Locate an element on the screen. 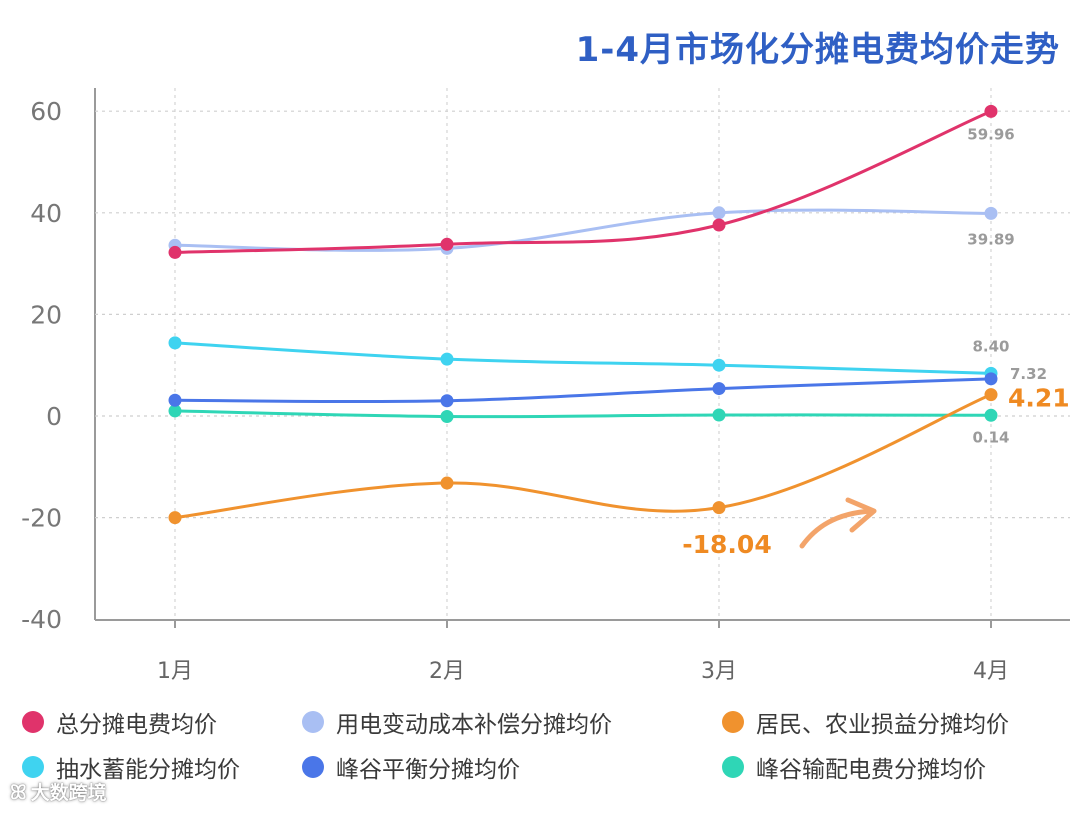  legend-item: 抽水蓄能分摊均价 is located at coordinates (131, 767).